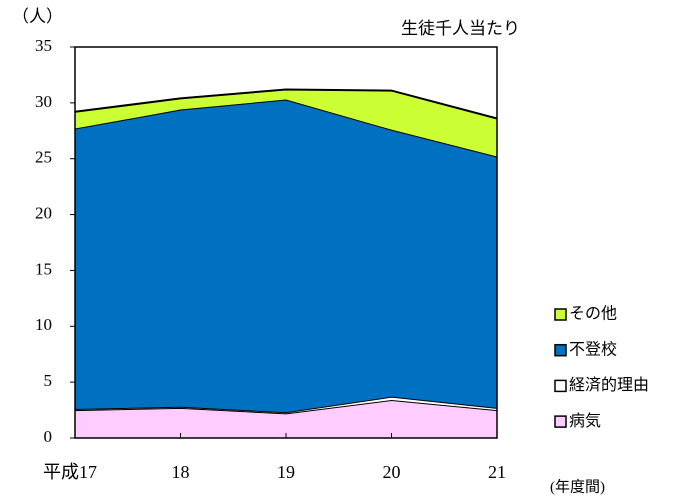  Describe the element at coordinates (48, 380) in the screenshot. I see `y-tick-label: 5` at that location.